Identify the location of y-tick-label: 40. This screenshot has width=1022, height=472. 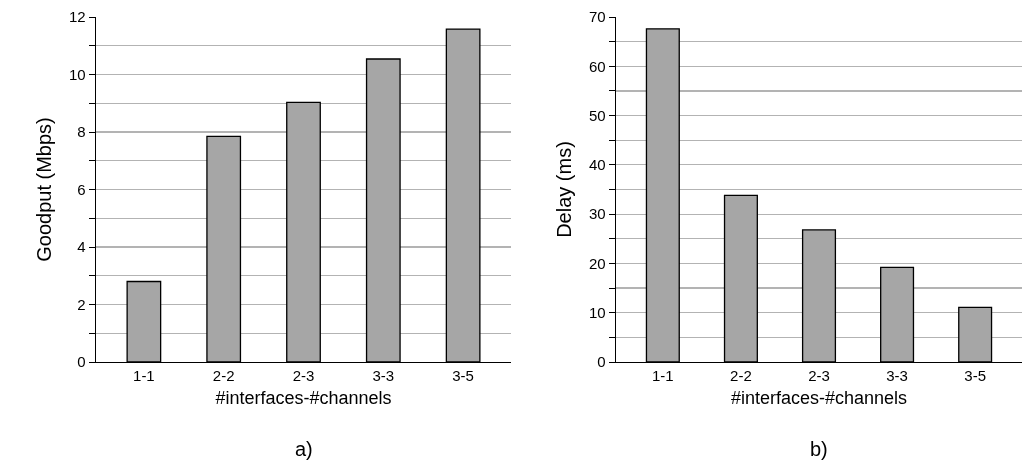
(597, 165).